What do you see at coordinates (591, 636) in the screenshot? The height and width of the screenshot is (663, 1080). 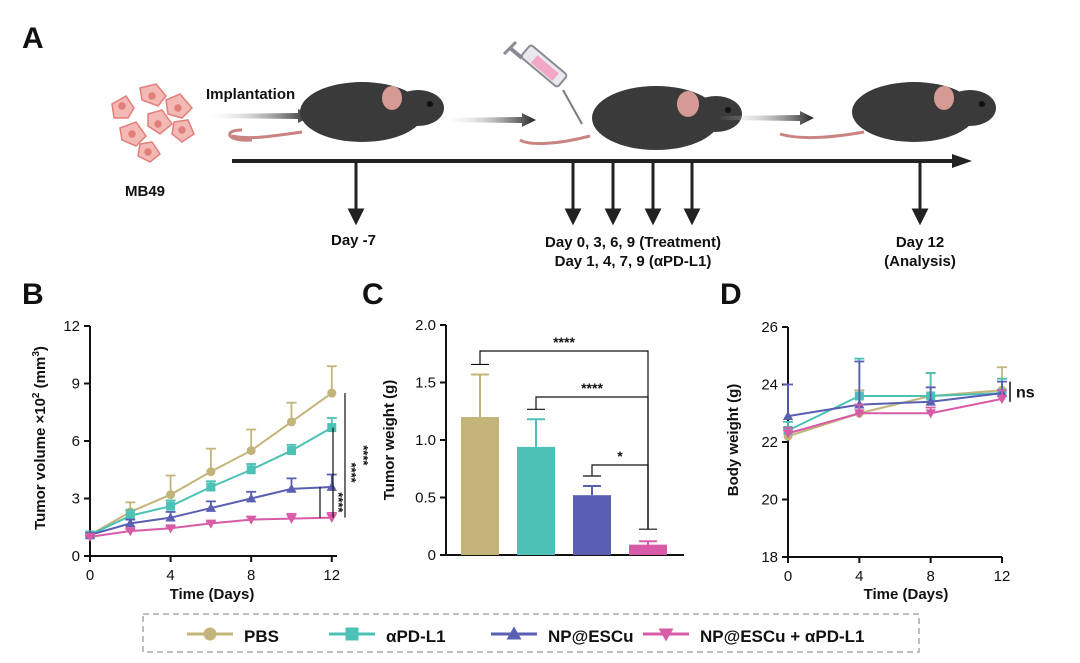 I see `legend-label-np: NP@ESCu` at bounding box center [591, 636].